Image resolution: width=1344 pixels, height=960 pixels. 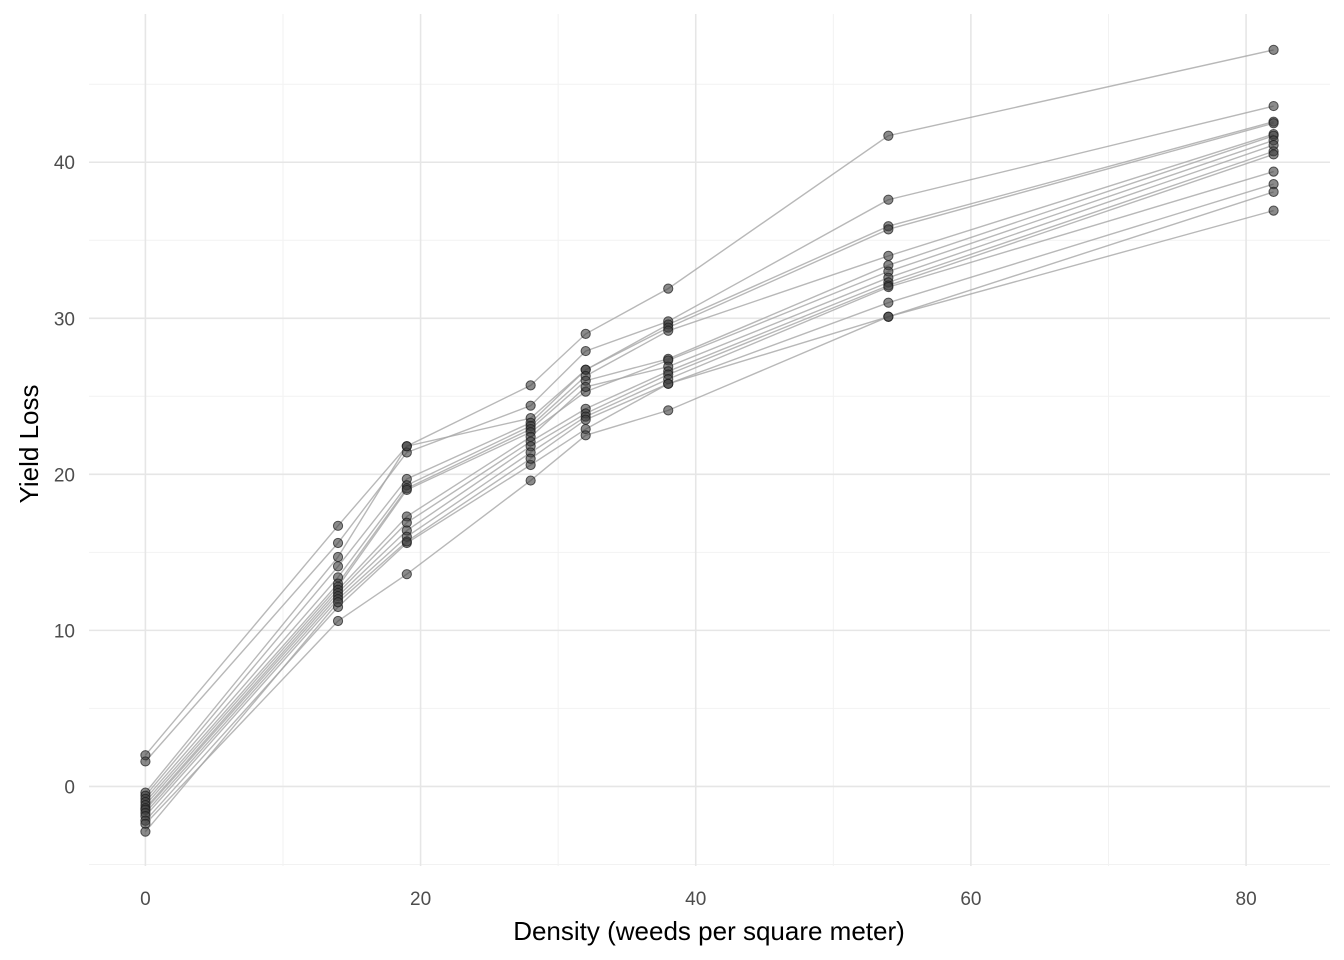 I want to click on y-tick-label: 10, so click(x=64, y=631).